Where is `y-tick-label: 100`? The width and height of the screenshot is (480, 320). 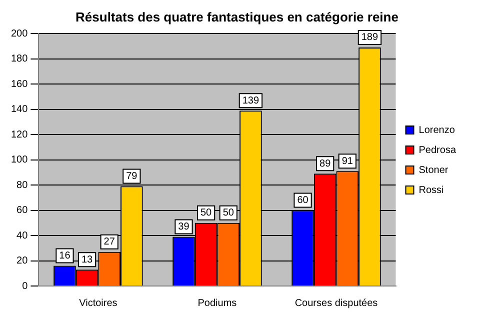 y-tick-label: 100 is located at coordinates (19, 160).